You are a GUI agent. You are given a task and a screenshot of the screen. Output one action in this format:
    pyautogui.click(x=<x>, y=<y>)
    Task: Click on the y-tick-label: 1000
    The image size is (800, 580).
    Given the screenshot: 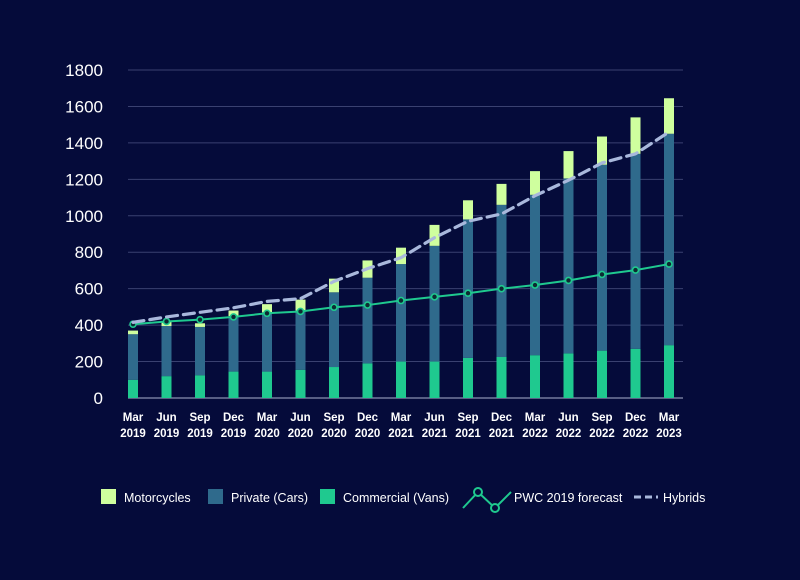 What is the action you would take?
    pyautogui.click(x=84, y=216)
    